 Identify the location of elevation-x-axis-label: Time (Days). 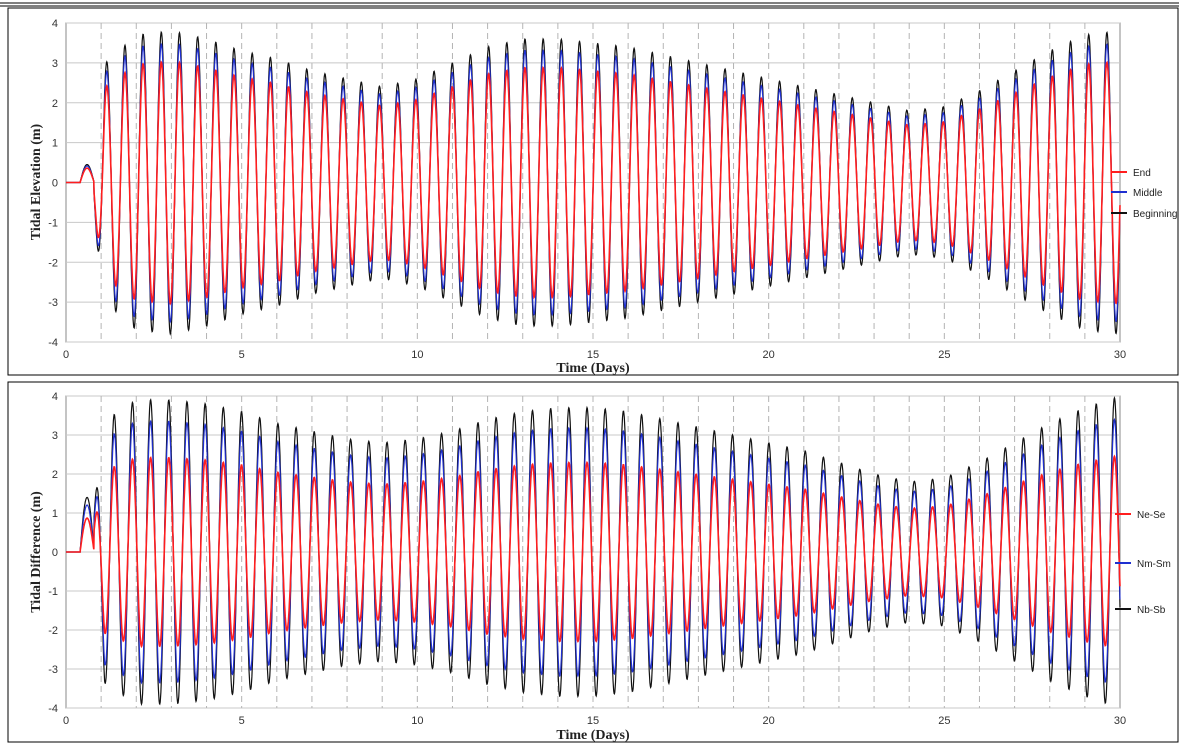
(593, 368).